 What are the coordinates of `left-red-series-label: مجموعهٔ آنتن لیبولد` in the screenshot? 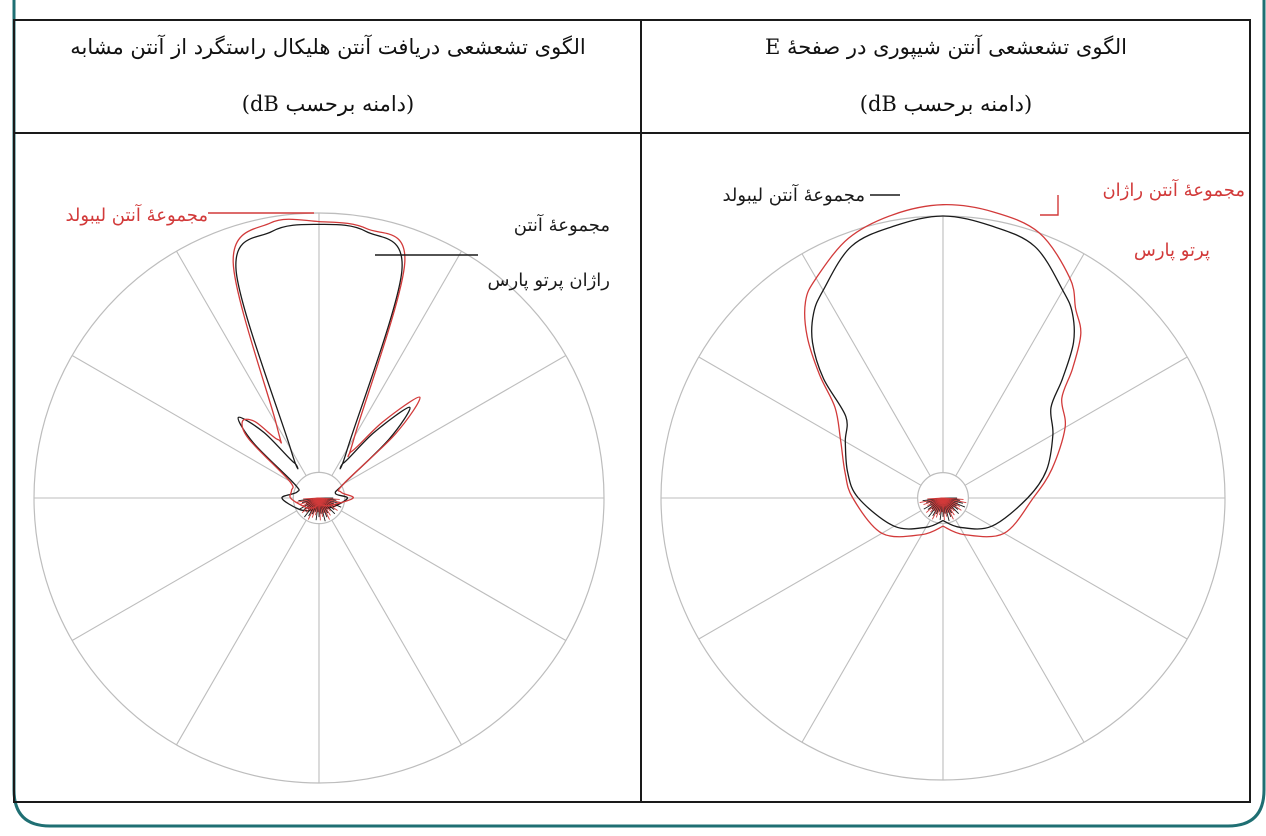 It's located at (136, 215).